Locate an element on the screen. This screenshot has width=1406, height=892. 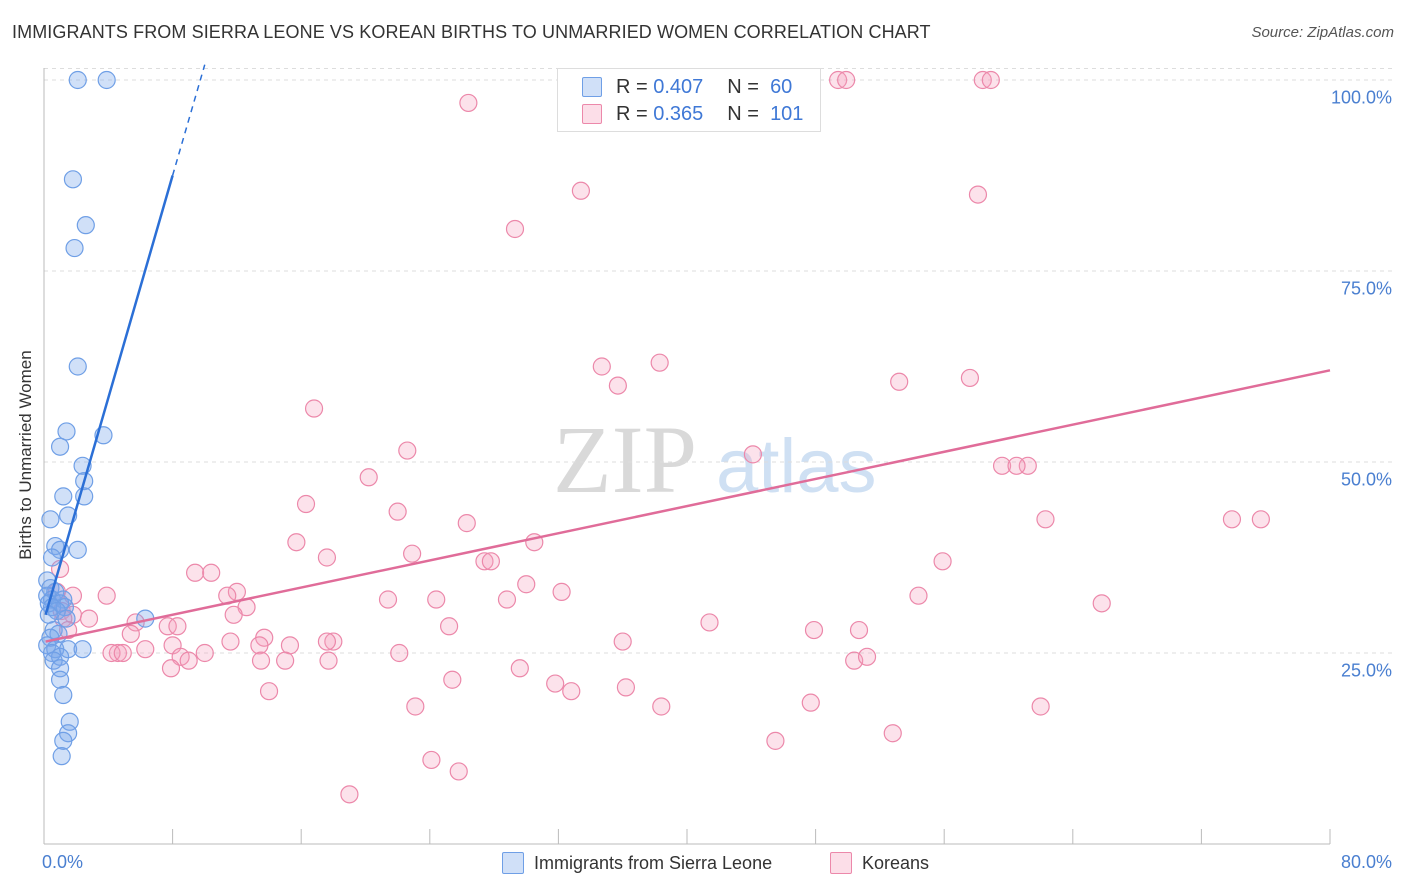
correlation-legend: R = 0.407 N = 60 R = 0.365 N = 101 is located at coordinates (689, 100).